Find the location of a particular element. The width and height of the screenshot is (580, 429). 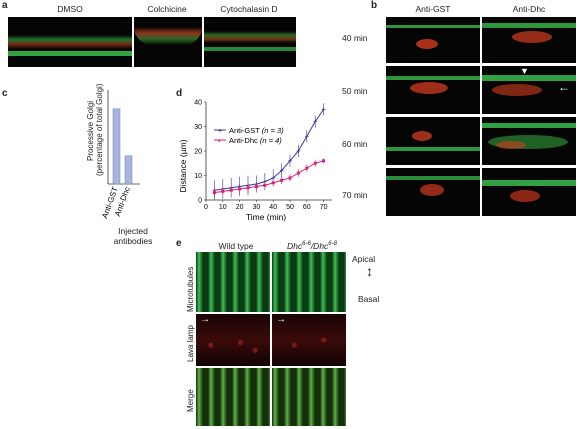

panel-b-label: b is located at coordinates (374, 5).